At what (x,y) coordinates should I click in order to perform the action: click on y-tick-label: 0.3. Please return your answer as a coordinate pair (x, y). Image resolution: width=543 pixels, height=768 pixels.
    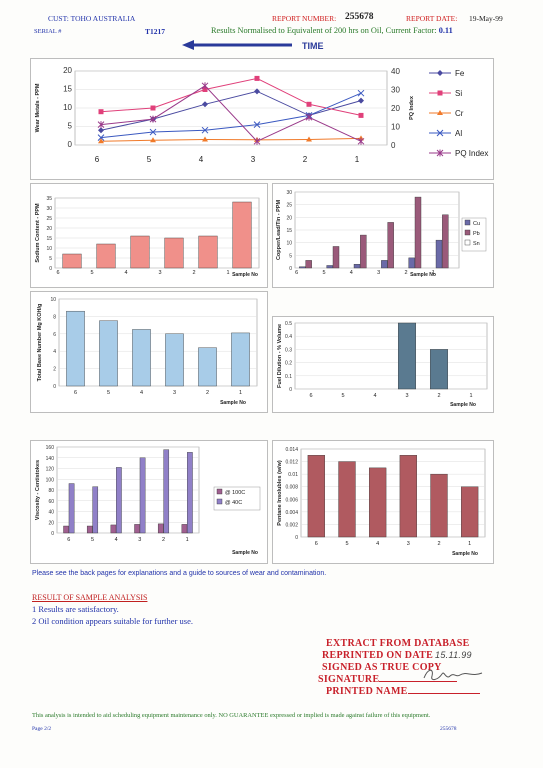
    Looking at the image, I should click on (288, 350).